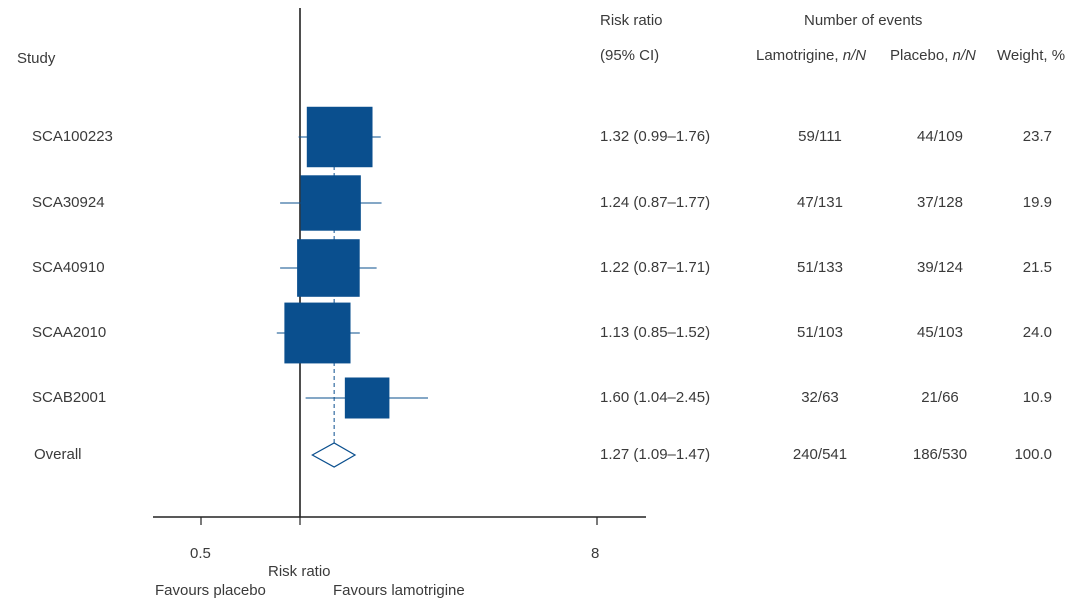 The width and height of the screenshot is (1092, 612). Describe the element at coordinates (820, 332) in the screenshot. I see `lamotrigine-events: 51/103` at that location.